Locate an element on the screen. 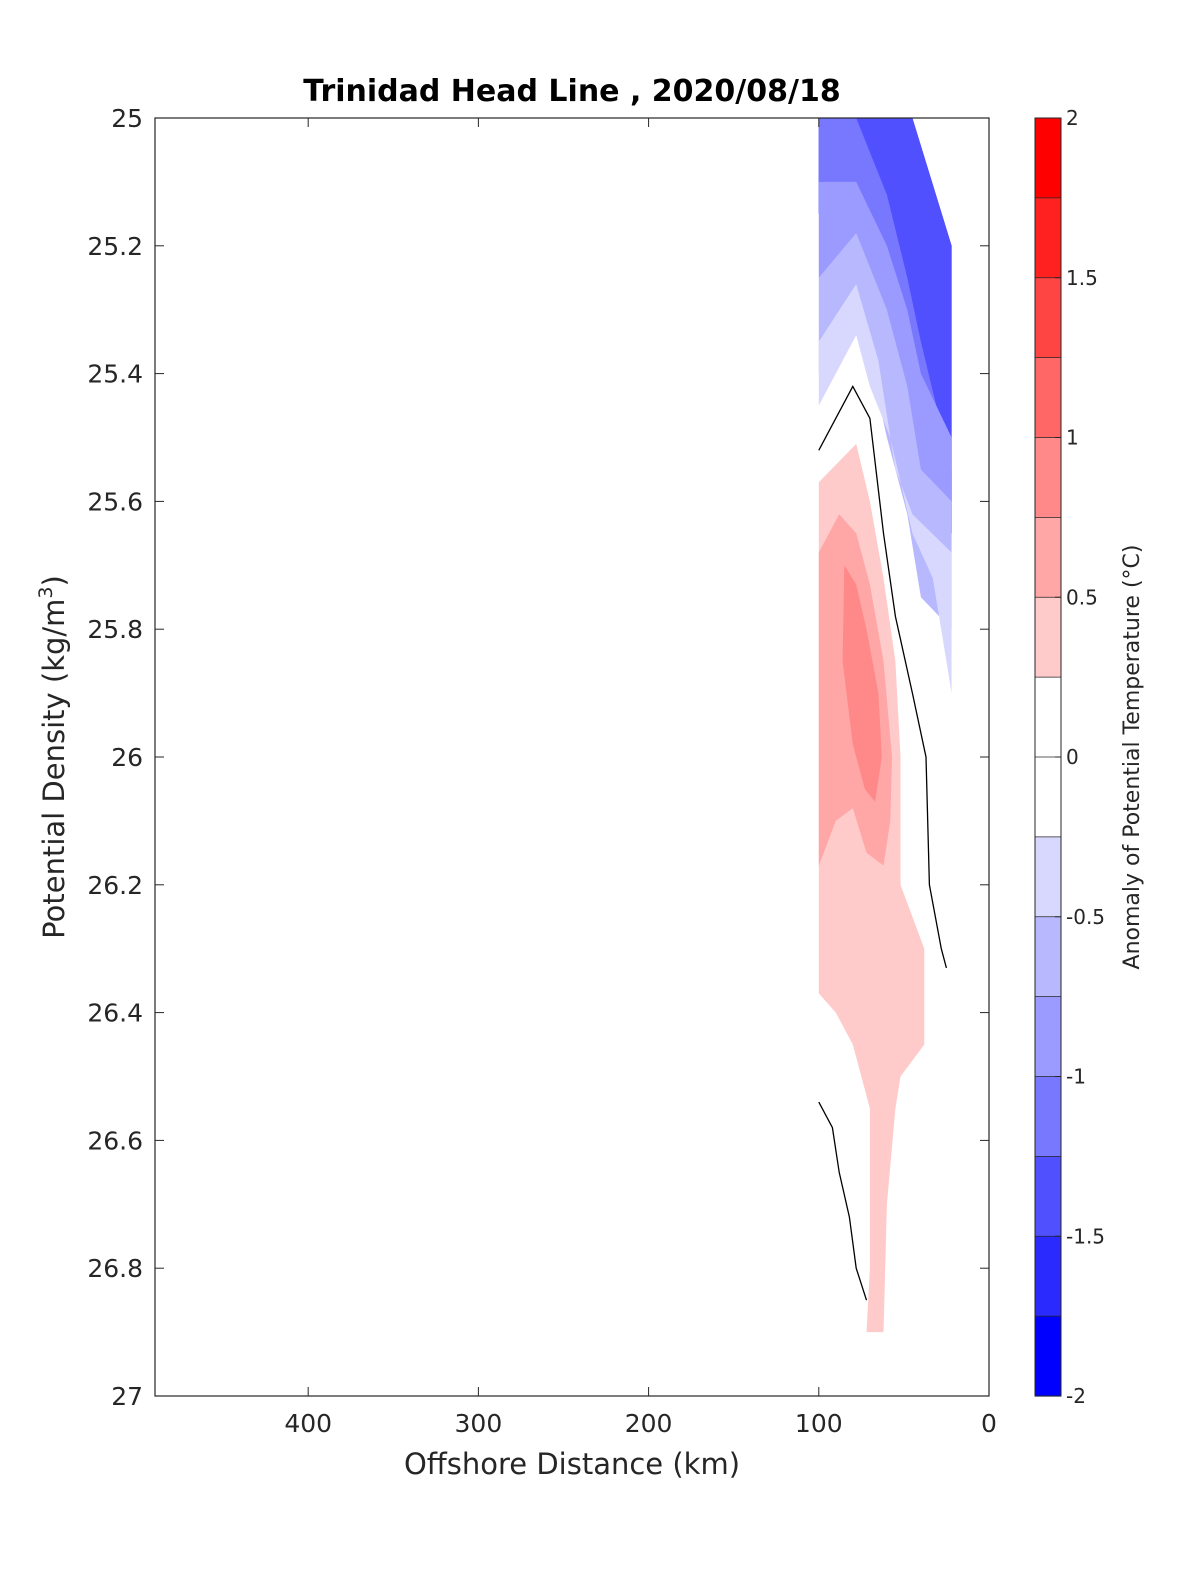 The height and width of the screenshot is (1575, 1200). y-tick-label: 25.8 is located at coordinates (115, 629).